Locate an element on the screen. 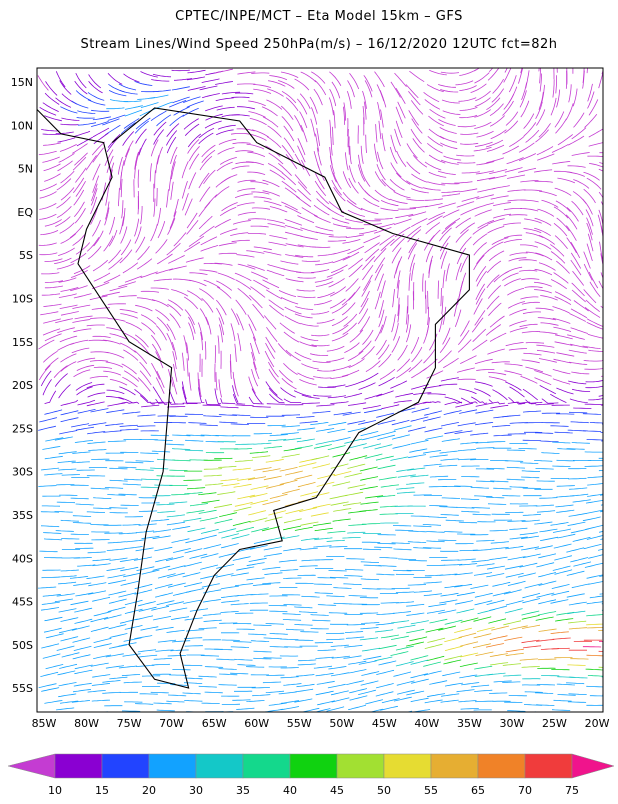 This screenshot has height=804, width=618. colorbar-box is located at coordinates (407, 766).